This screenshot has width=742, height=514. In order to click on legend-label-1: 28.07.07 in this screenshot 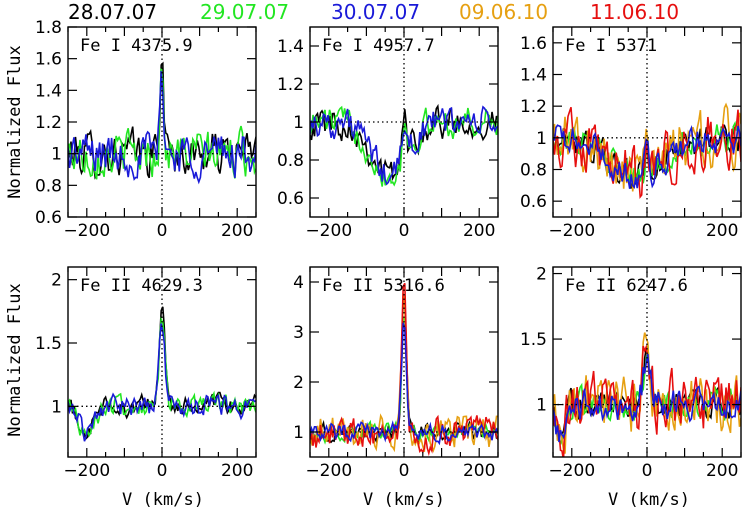, I will do `click(112, 12)`.